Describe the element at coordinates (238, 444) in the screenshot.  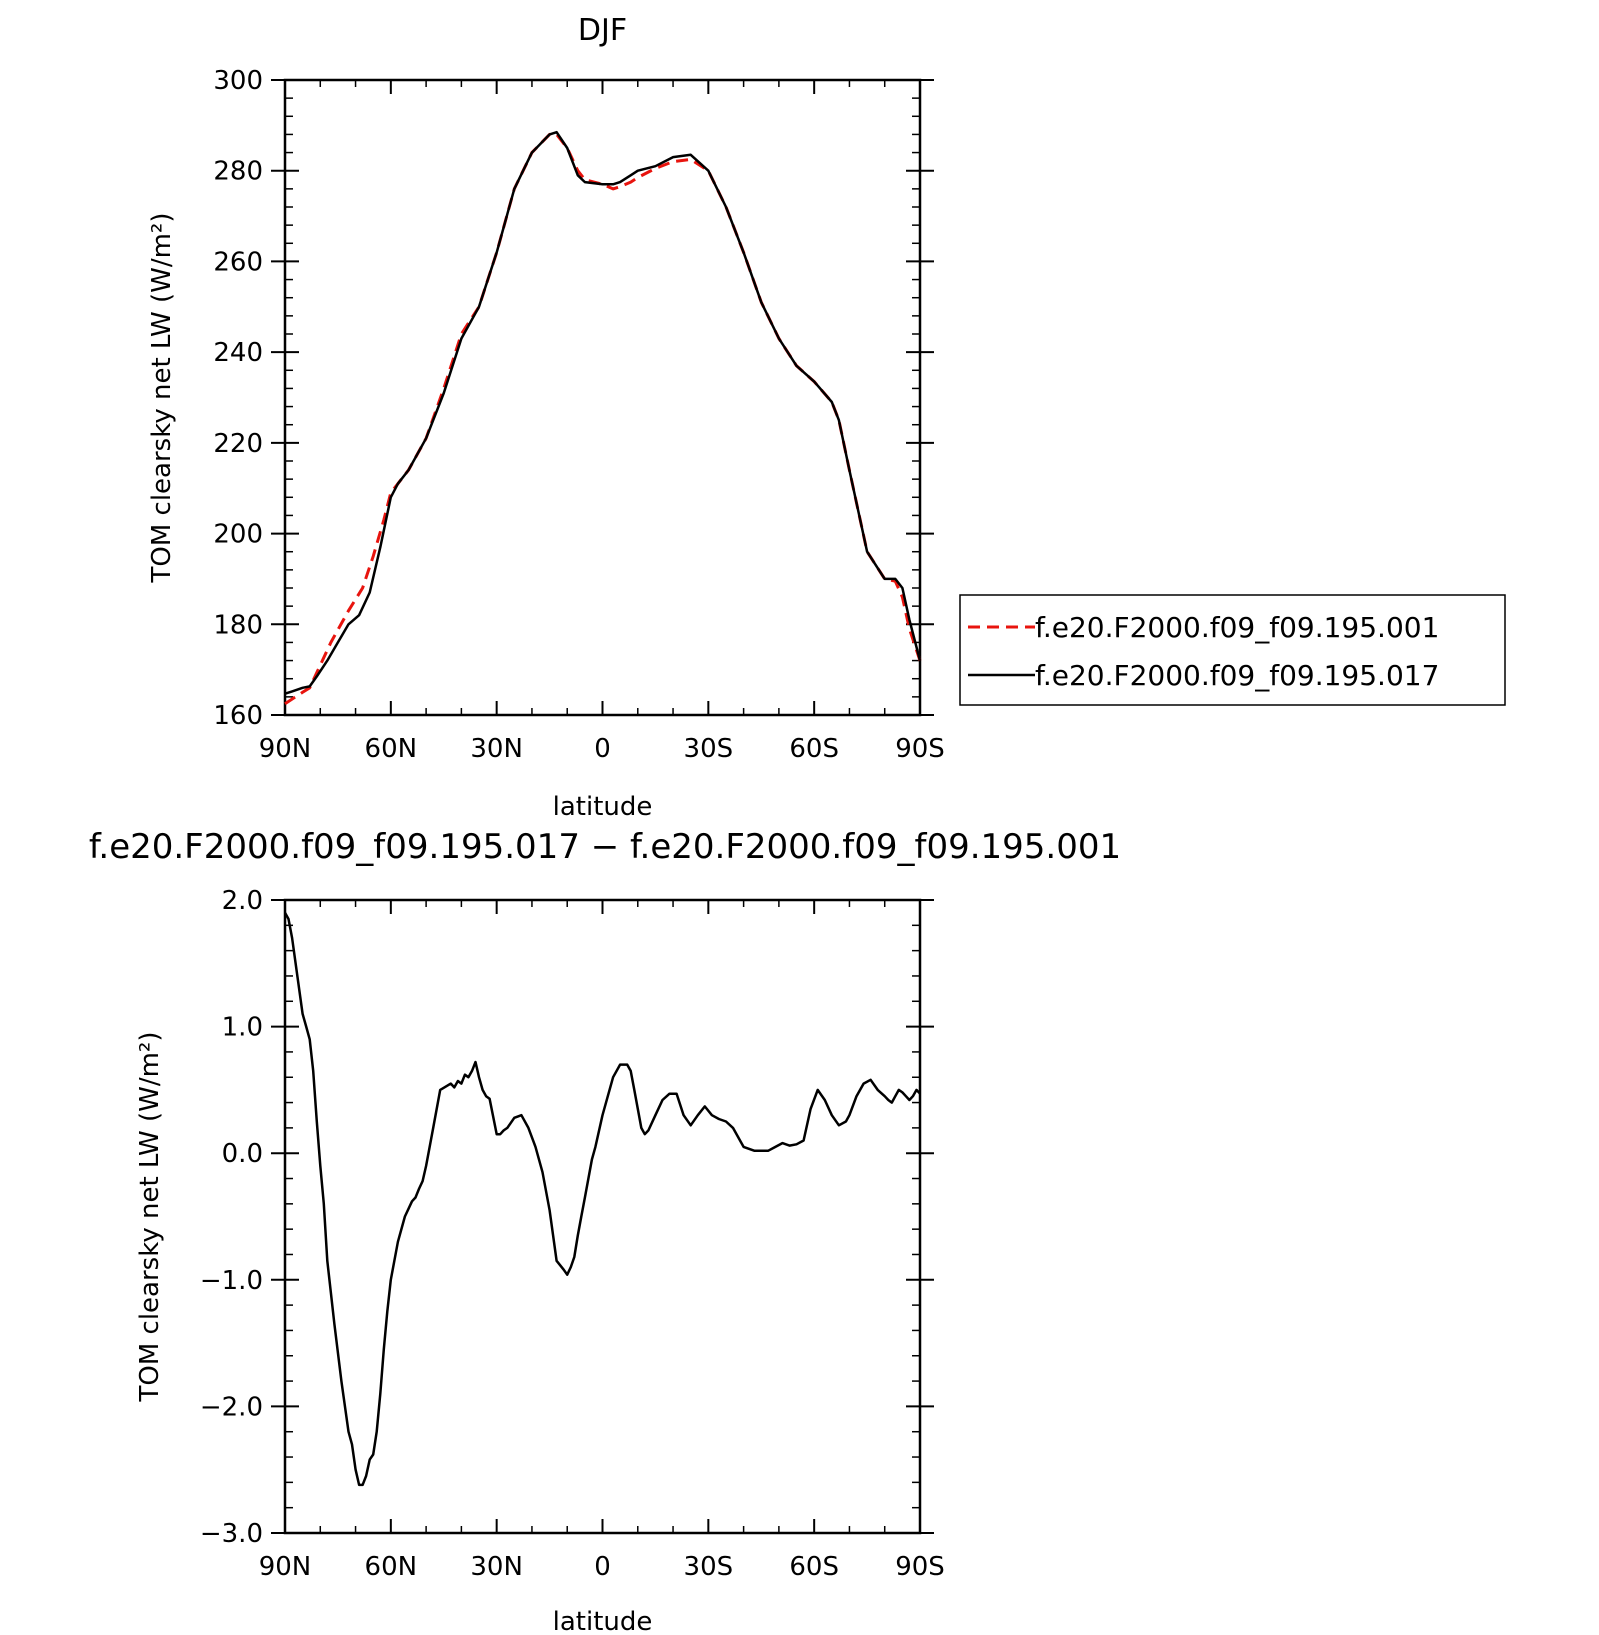
I see `y-tick-label: 220` at that location.